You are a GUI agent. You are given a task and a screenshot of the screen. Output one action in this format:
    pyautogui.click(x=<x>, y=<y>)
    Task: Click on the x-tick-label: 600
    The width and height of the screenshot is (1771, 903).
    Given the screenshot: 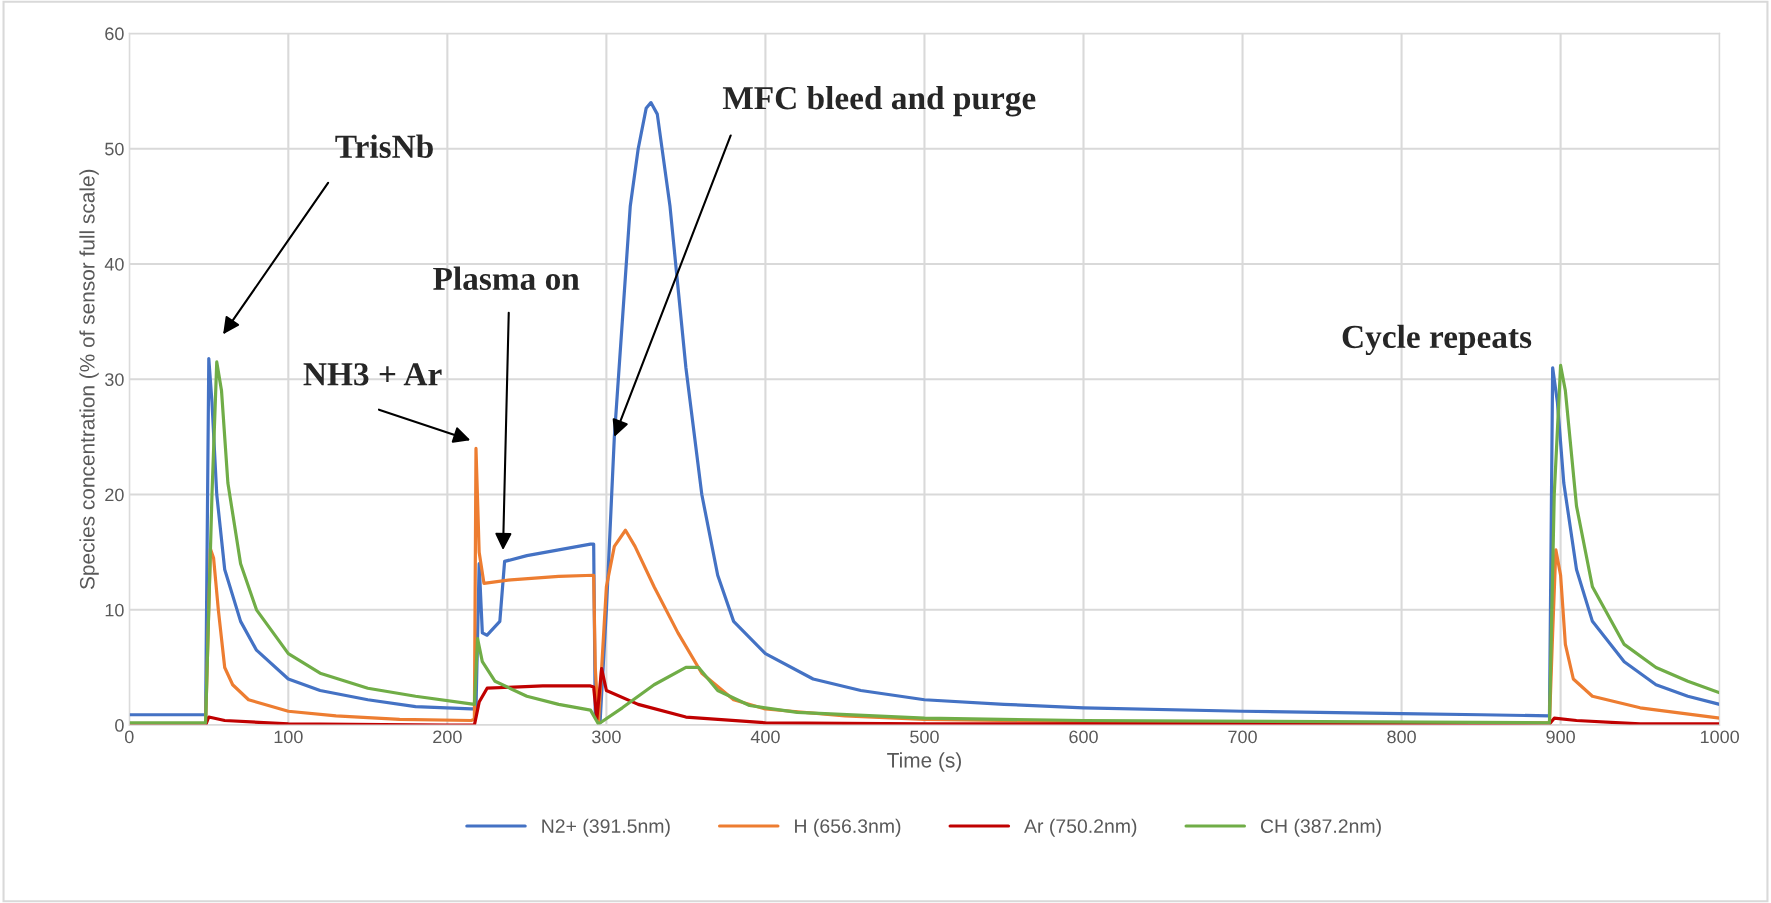 What is the action you would take?
    pyautogui.click(x=1083, y=737)
    